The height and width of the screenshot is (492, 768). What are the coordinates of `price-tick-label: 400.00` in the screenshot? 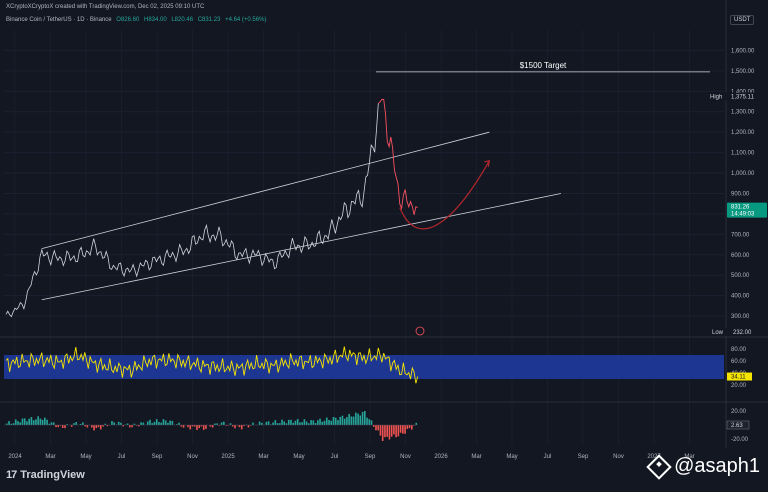 It's located at (740, 297).